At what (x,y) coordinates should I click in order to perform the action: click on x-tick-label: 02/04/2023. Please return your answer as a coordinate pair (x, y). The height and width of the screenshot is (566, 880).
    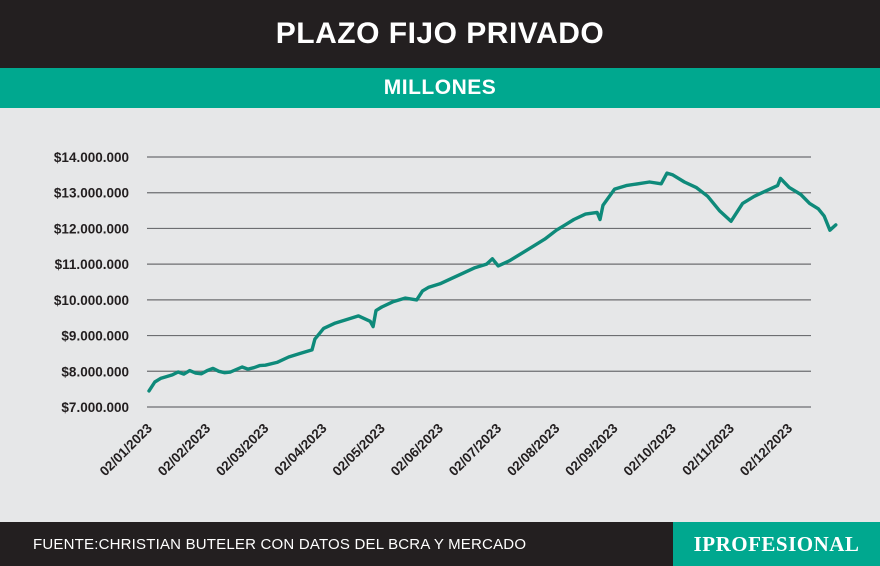
    Looking at the image, I should click on (300, 449).